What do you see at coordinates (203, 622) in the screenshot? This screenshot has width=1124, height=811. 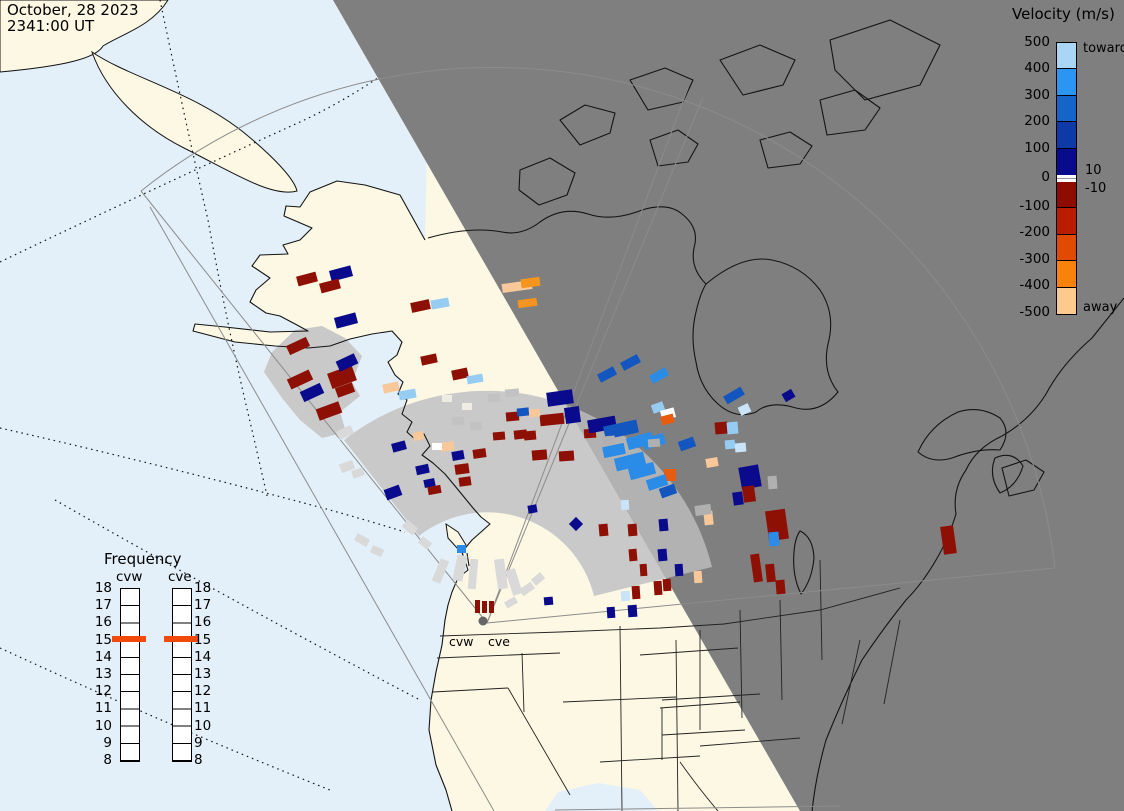 I see `frequency-tick-label: 16` at bounding box center [203, 622].